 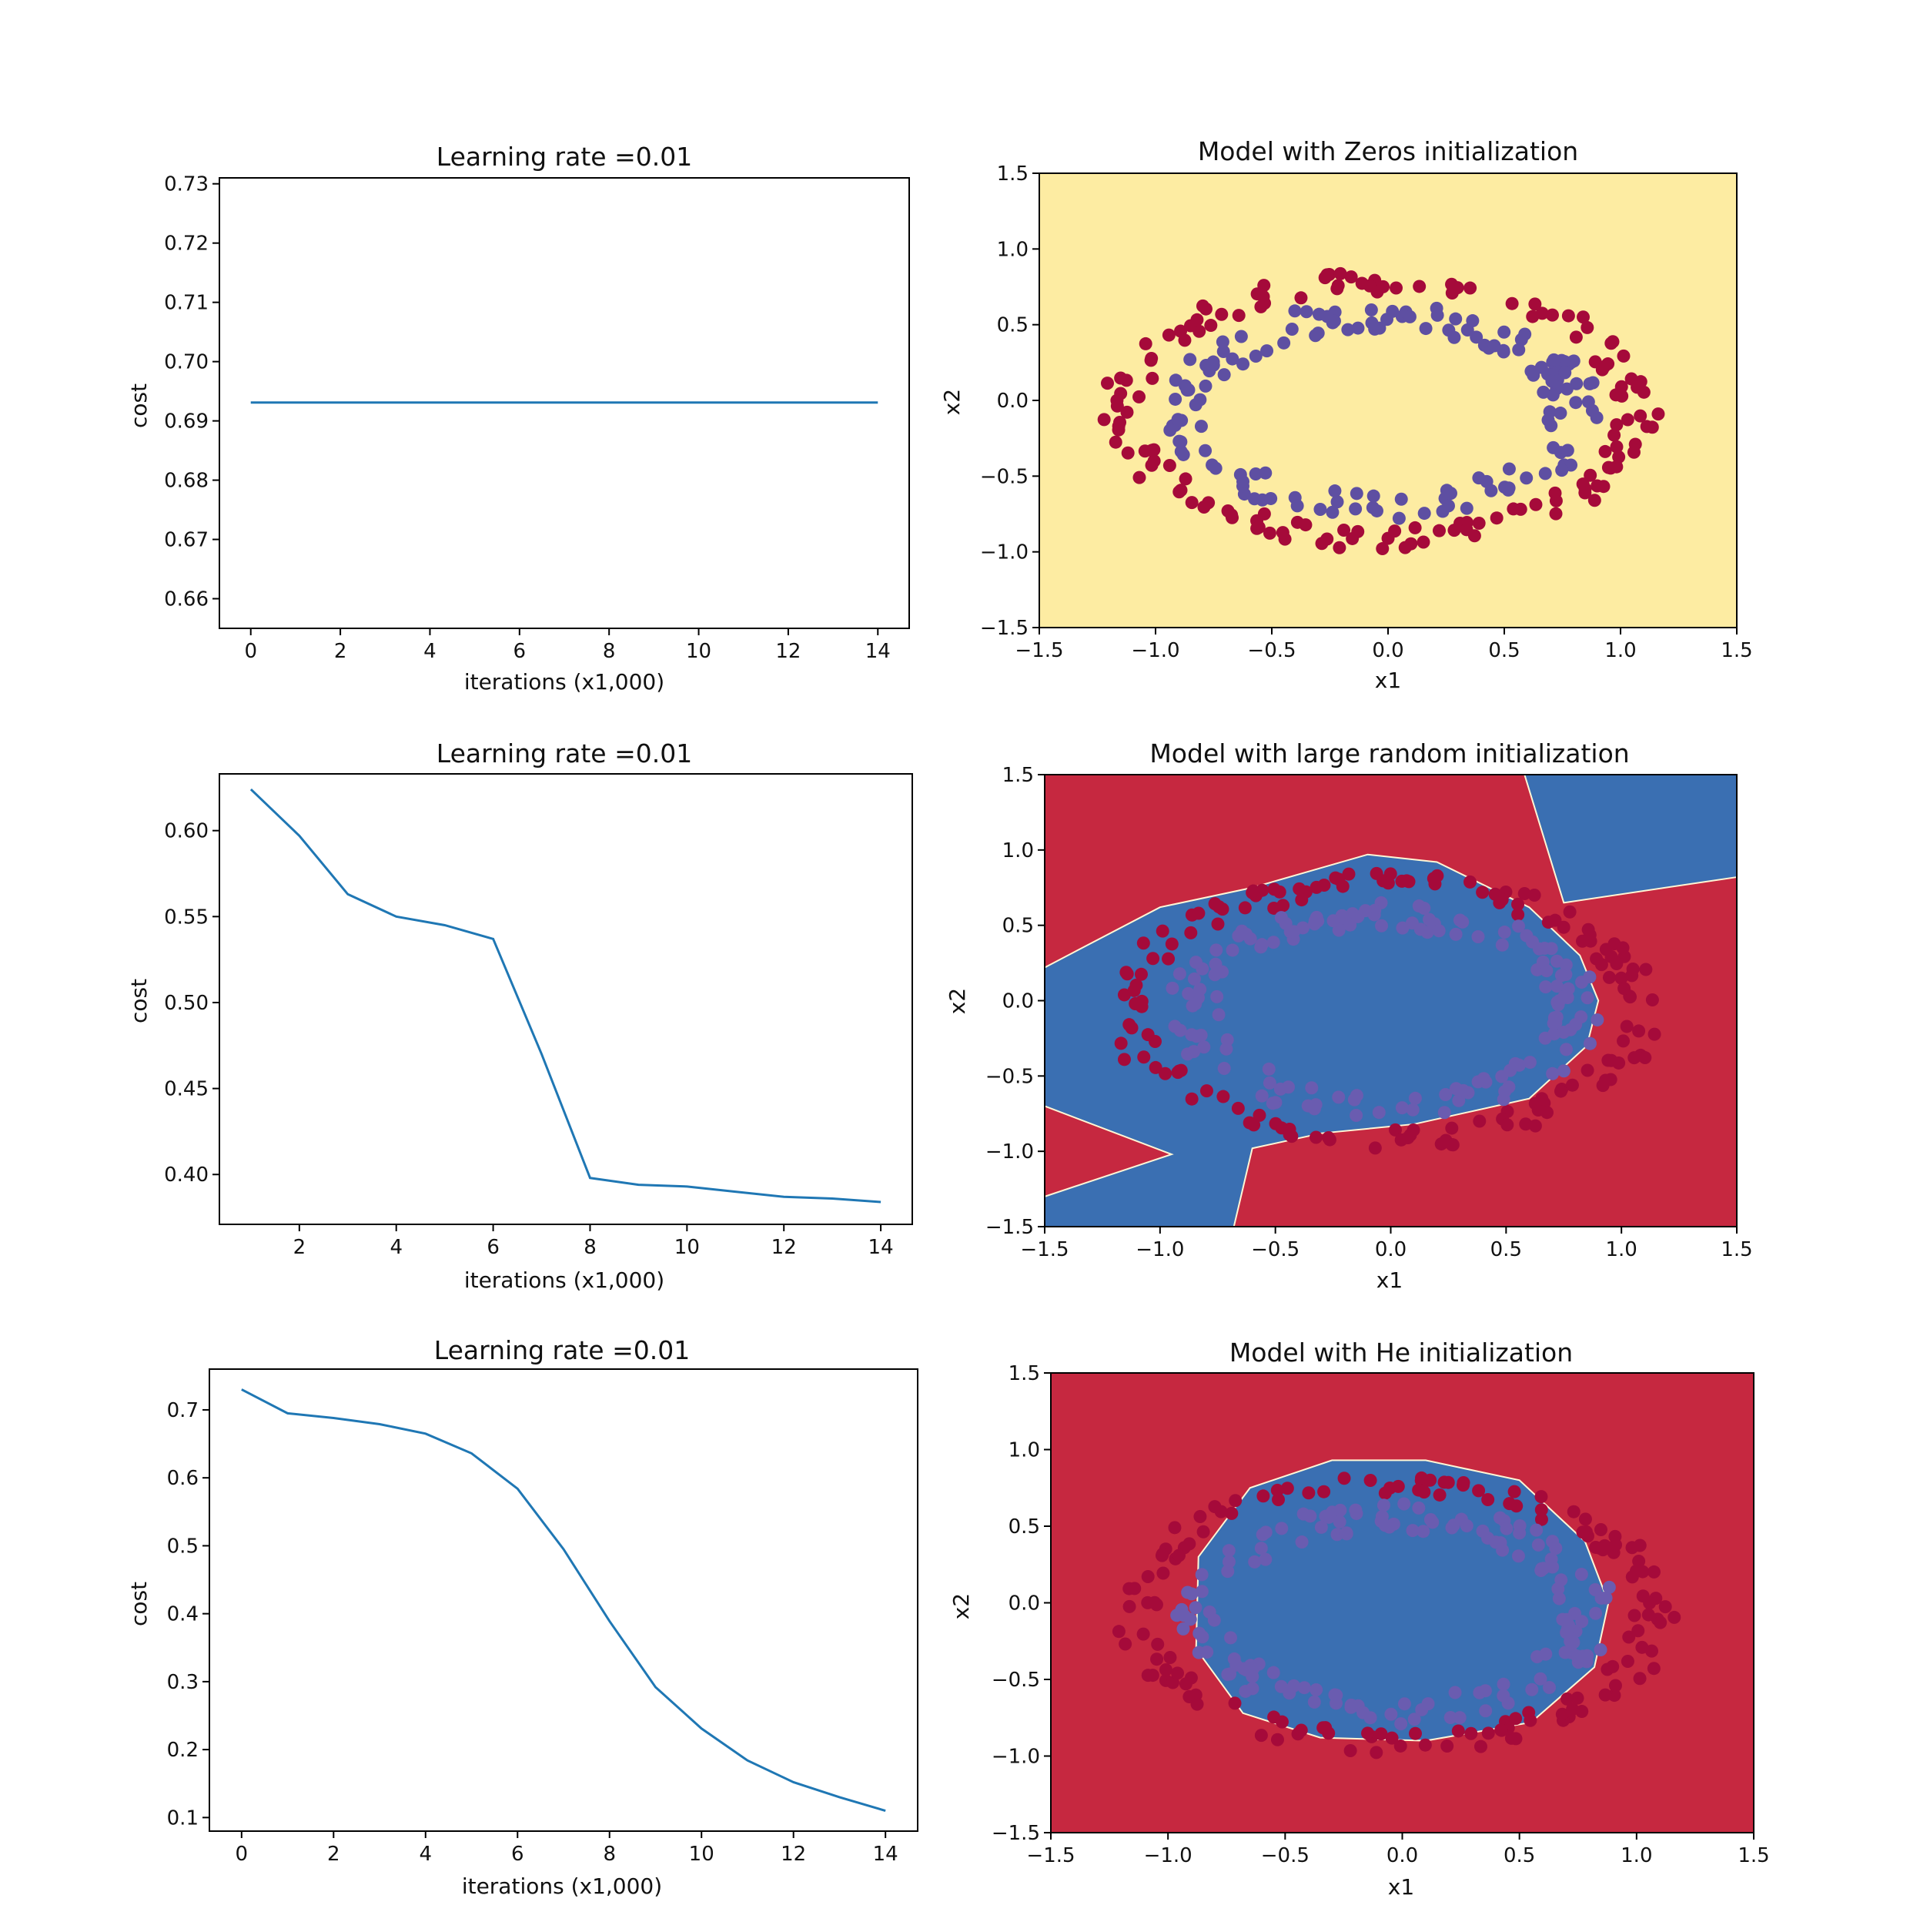 I want to click on y-tick-label: 0.67, so click(x=186, y=540).